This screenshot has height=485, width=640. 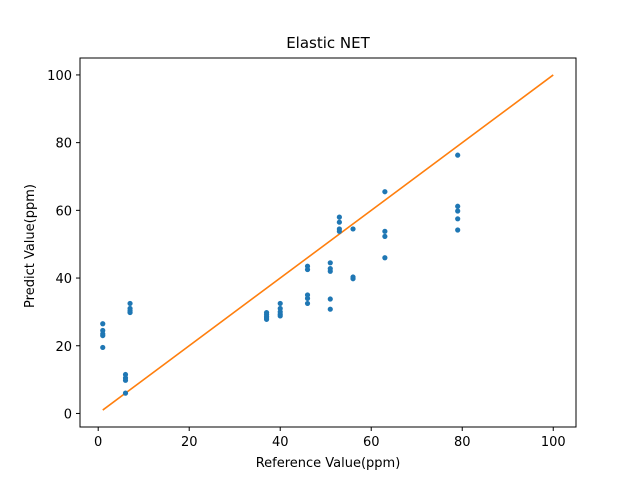 What do you see at coordinates (328, 43) in the screenshot?
I see `chart-title: Elastic NET` at bounding box center [328, 43].